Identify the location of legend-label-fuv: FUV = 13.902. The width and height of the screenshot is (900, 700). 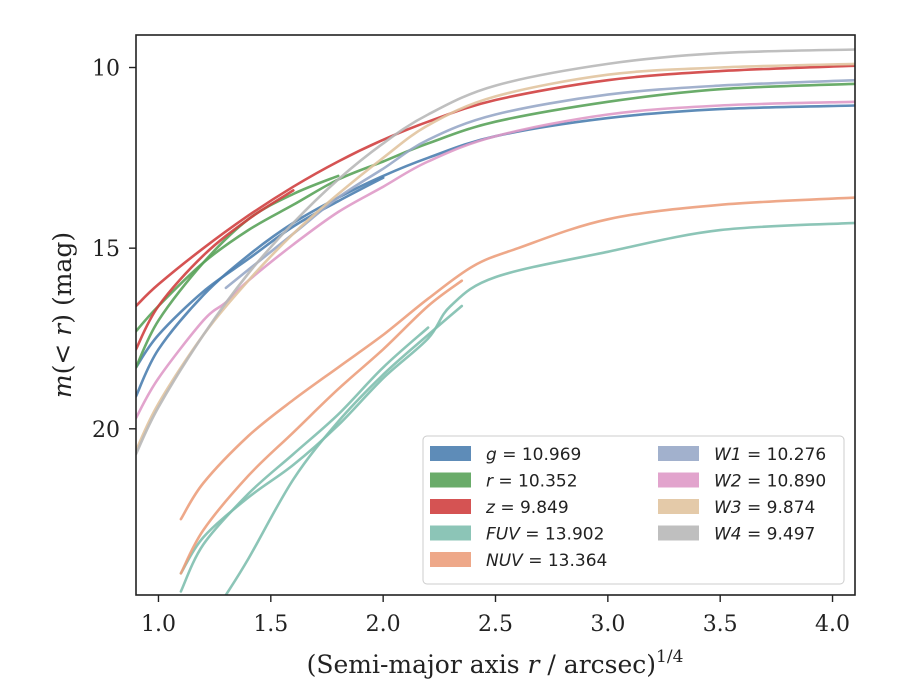
(545, 535).